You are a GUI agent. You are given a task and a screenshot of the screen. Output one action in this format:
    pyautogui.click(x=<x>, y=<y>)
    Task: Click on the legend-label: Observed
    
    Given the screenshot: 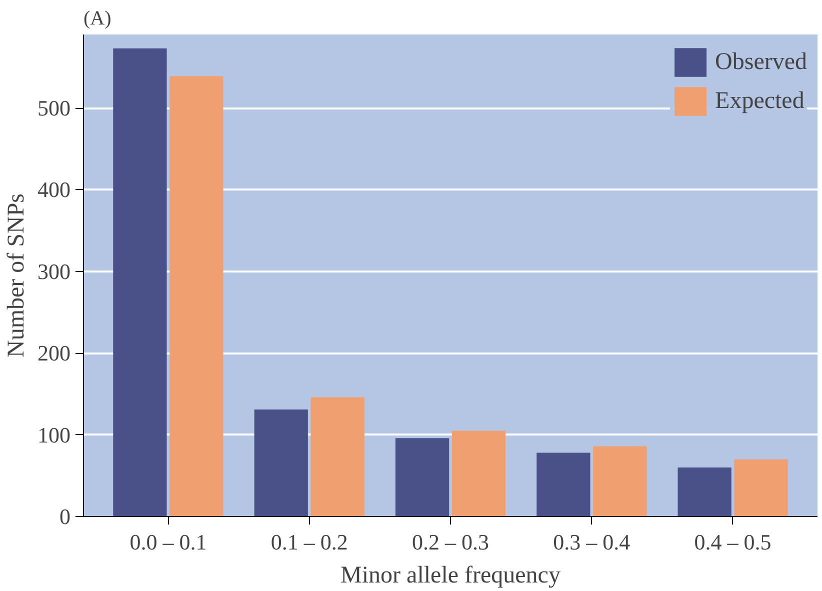 What is the action you would take?
    pyautogui.click(x=761, y=62)
    